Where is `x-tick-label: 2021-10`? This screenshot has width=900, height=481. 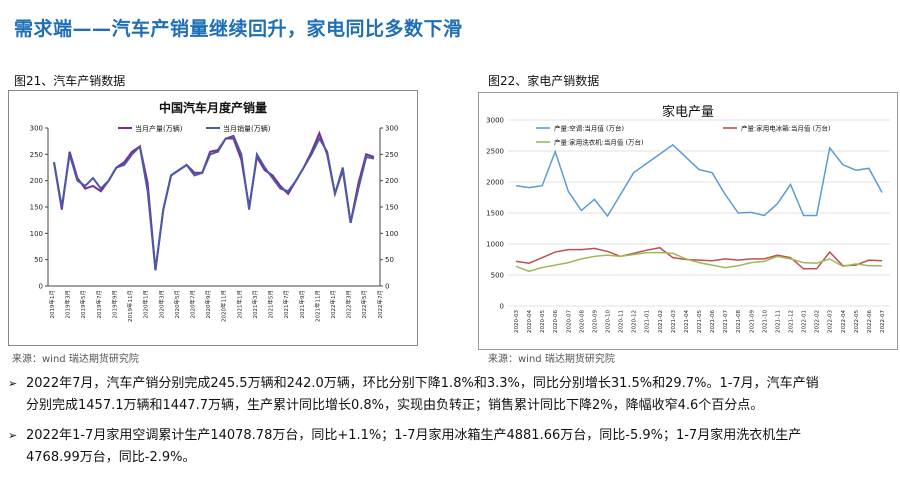
x-tick-label: 2021-10 is located at coordinates (765, 321).